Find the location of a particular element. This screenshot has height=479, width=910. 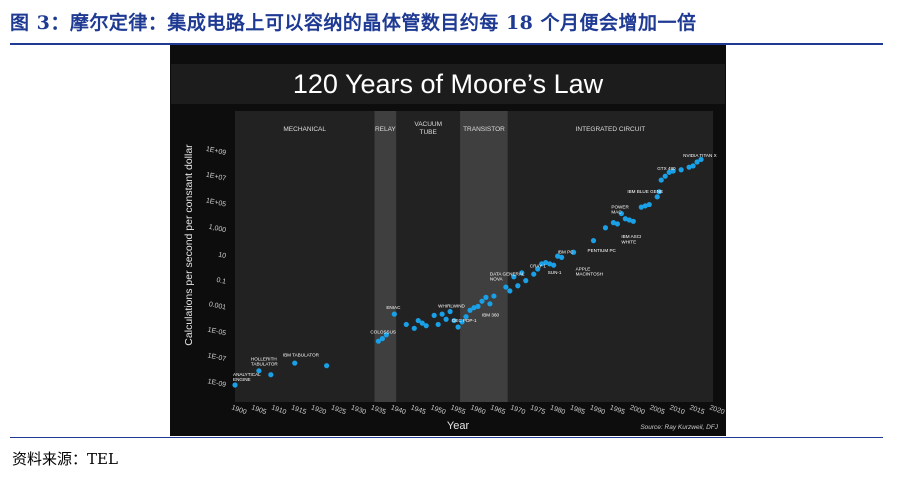

top-rule is located at coordinates (446, 44).